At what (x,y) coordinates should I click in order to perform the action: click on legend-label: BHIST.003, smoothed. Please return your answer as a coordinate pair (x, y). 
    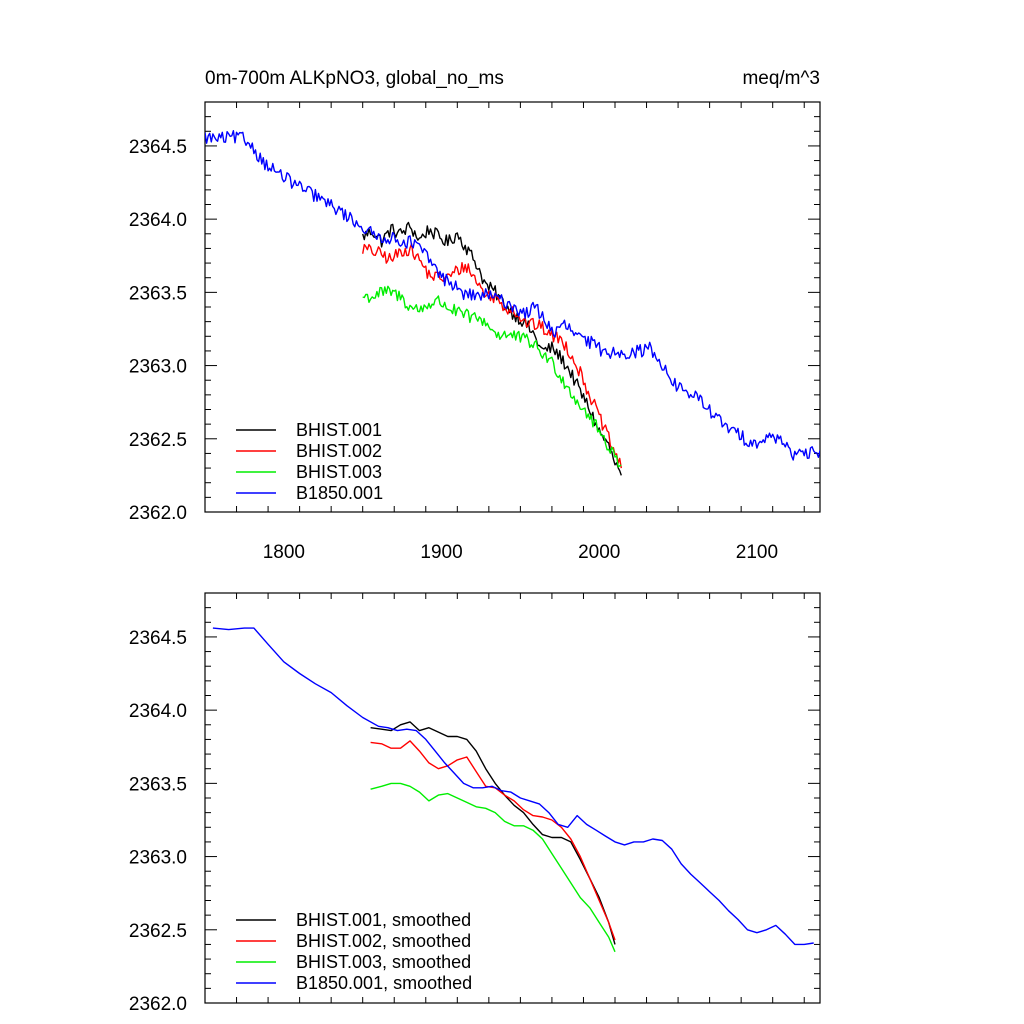
    Looking at the image, I should click on (383, 962).